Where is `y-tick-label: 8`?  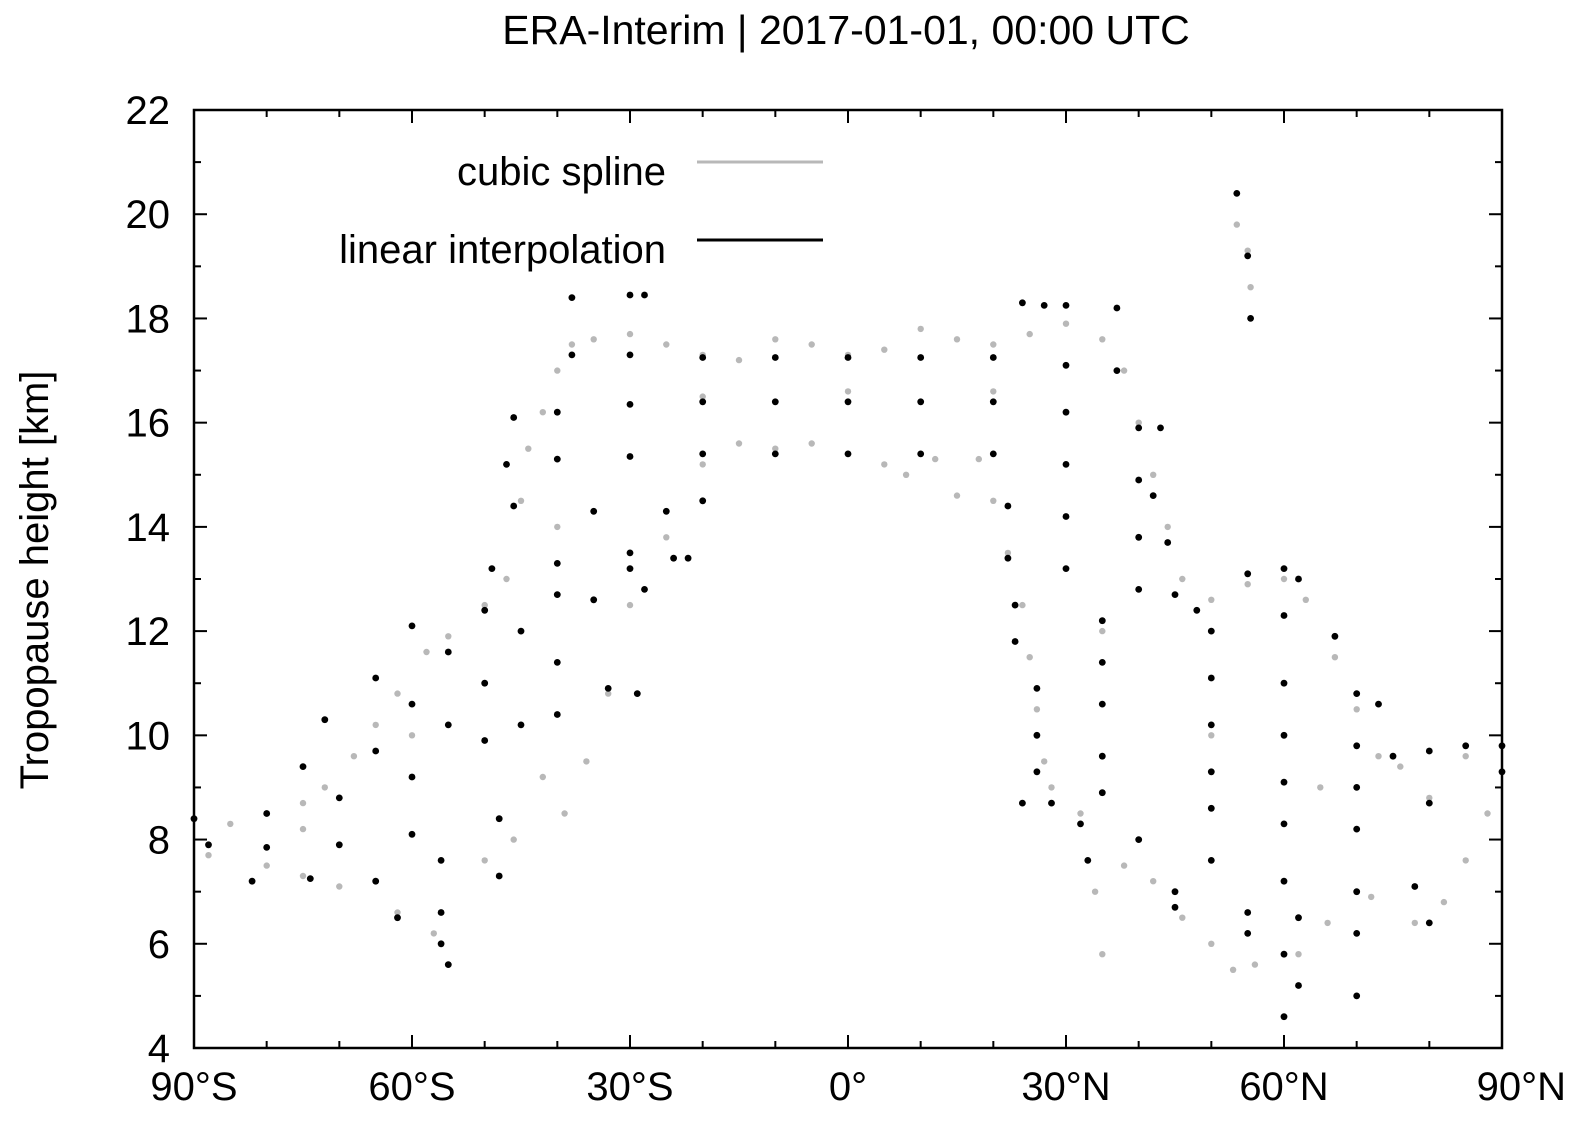 y-tick-label: 8 is located at coordinates (159, 841).